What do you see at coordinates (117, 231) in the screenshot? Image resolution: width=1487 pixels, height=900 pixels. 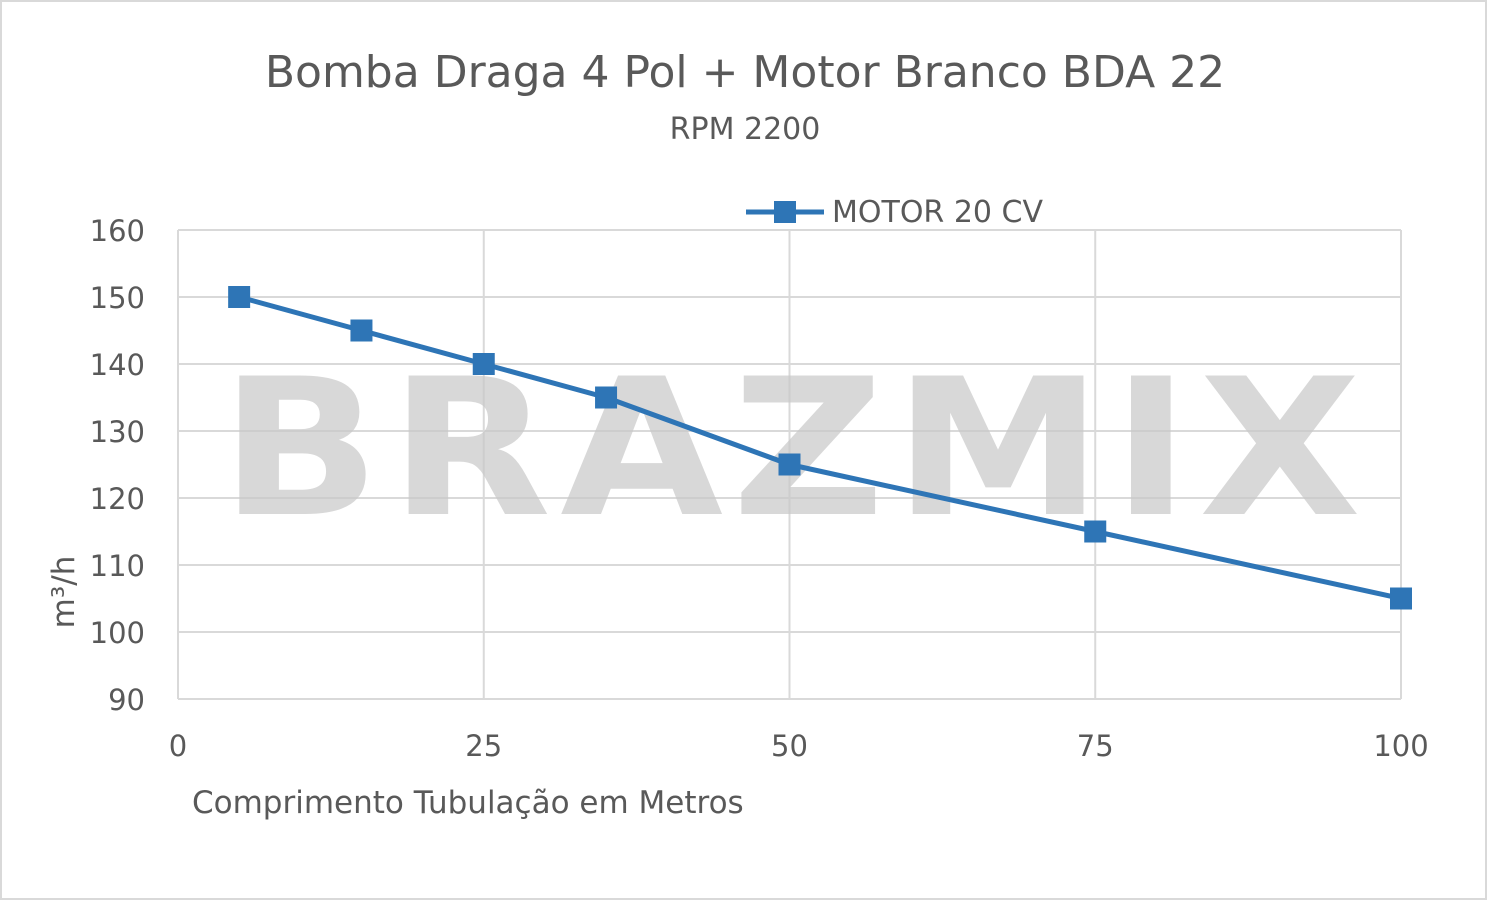 I see `y-tick-label: 160` at bounding box center [117, 231].